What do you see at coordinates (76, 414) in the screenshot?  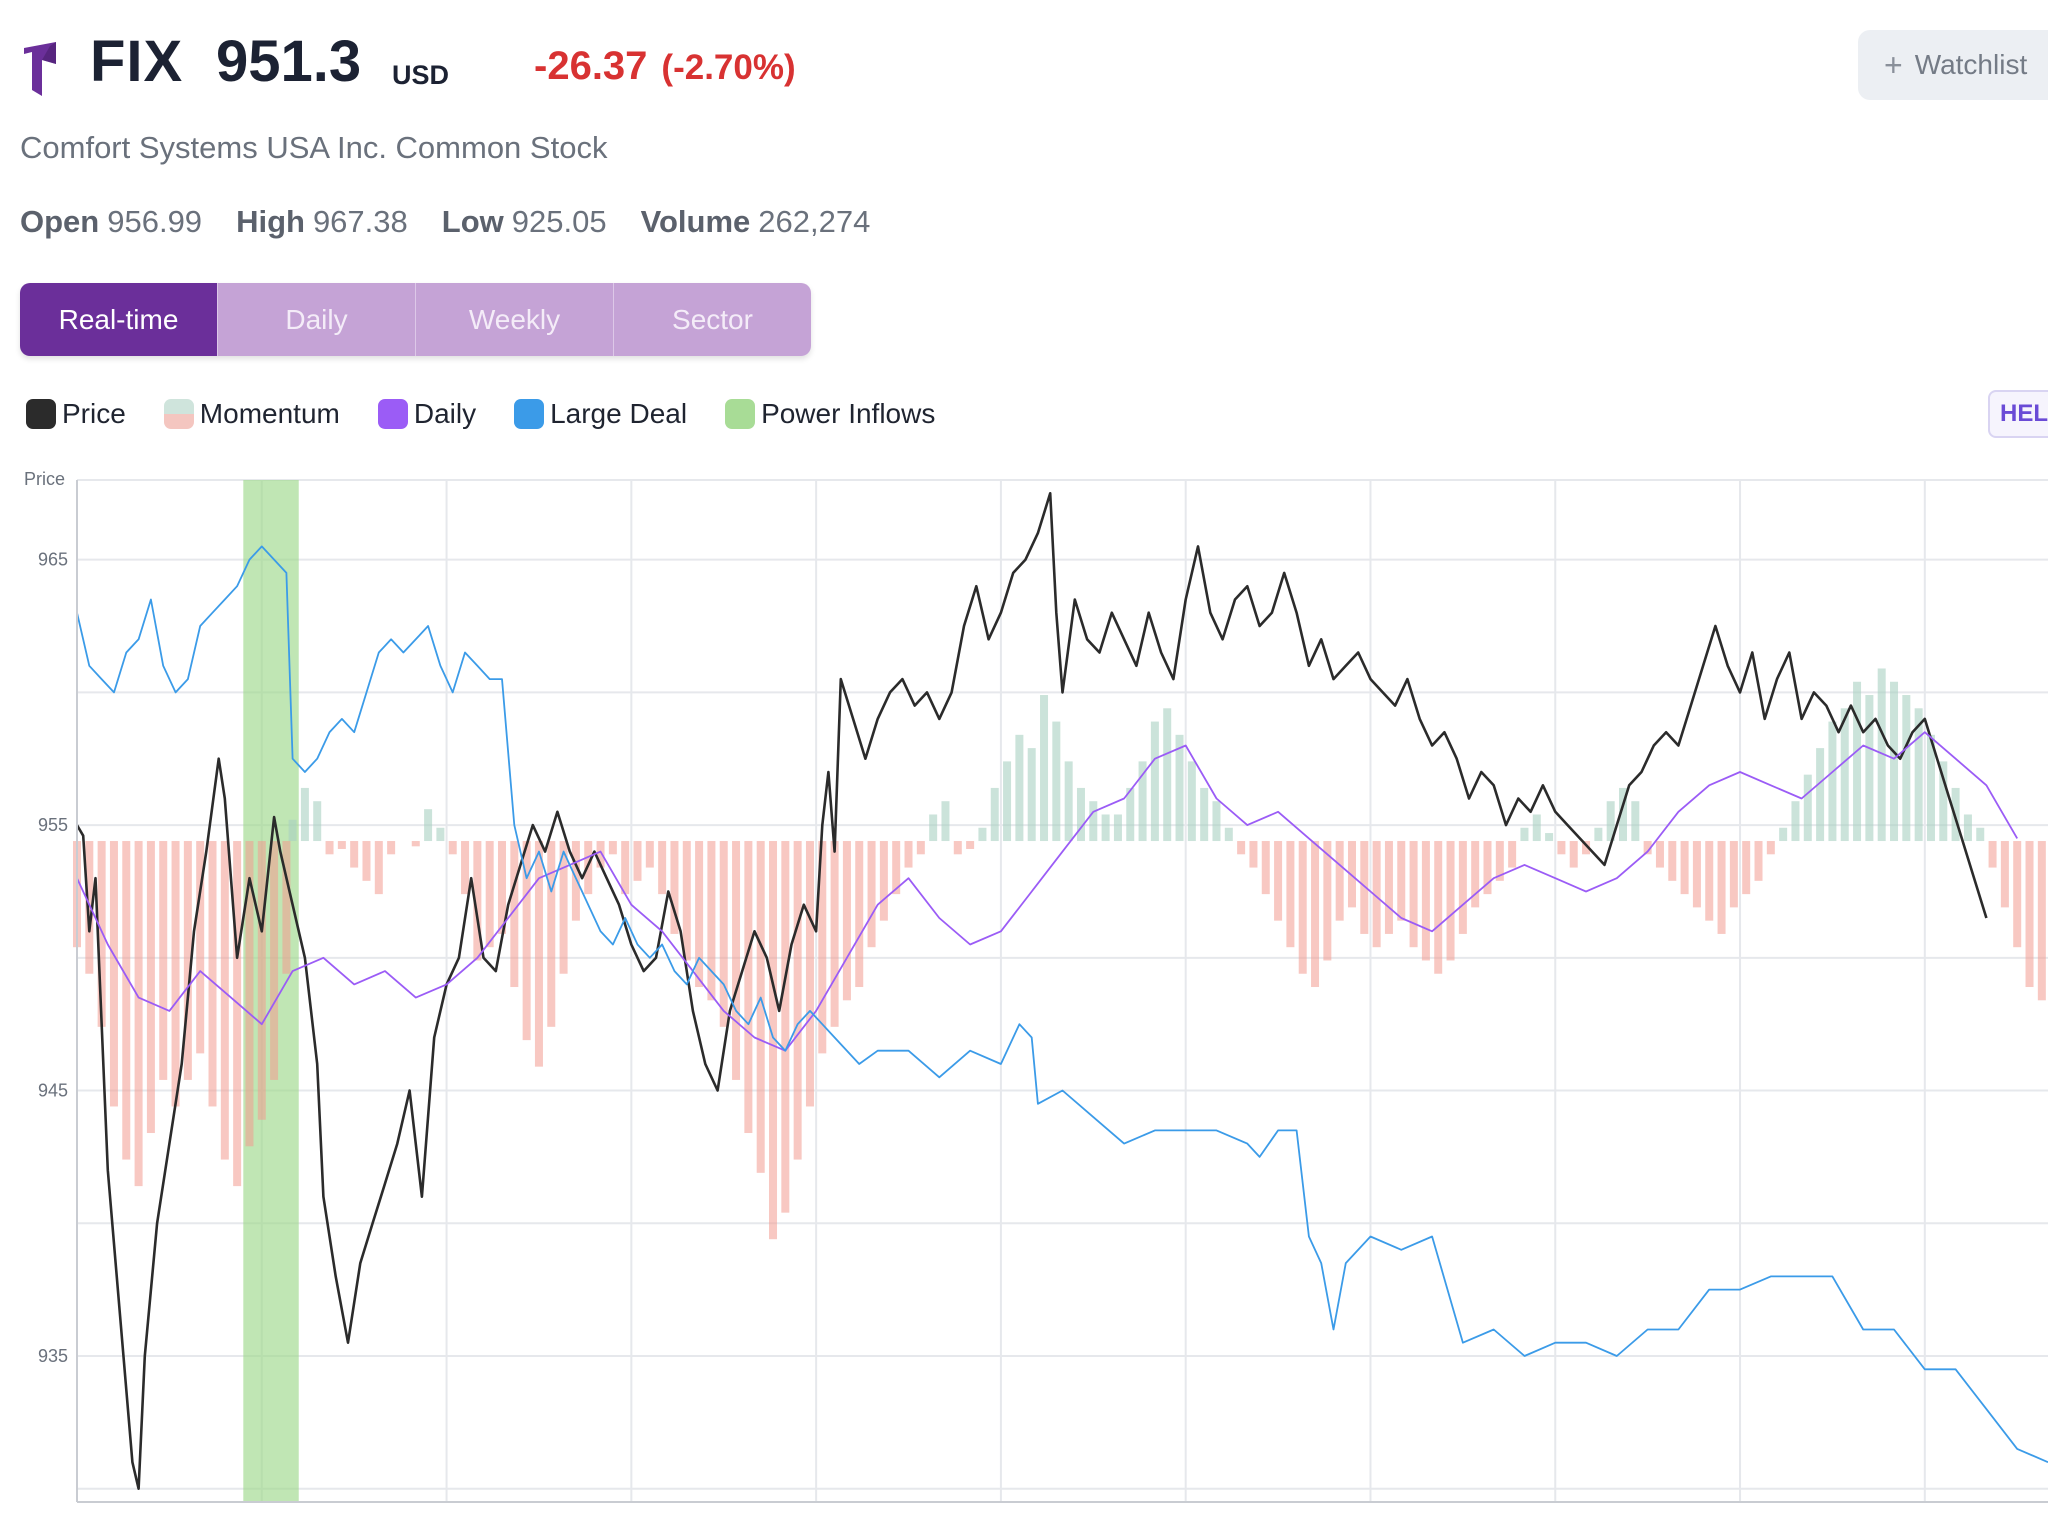 I see `legend-item-price: Price` at bounding box center [76, 414].